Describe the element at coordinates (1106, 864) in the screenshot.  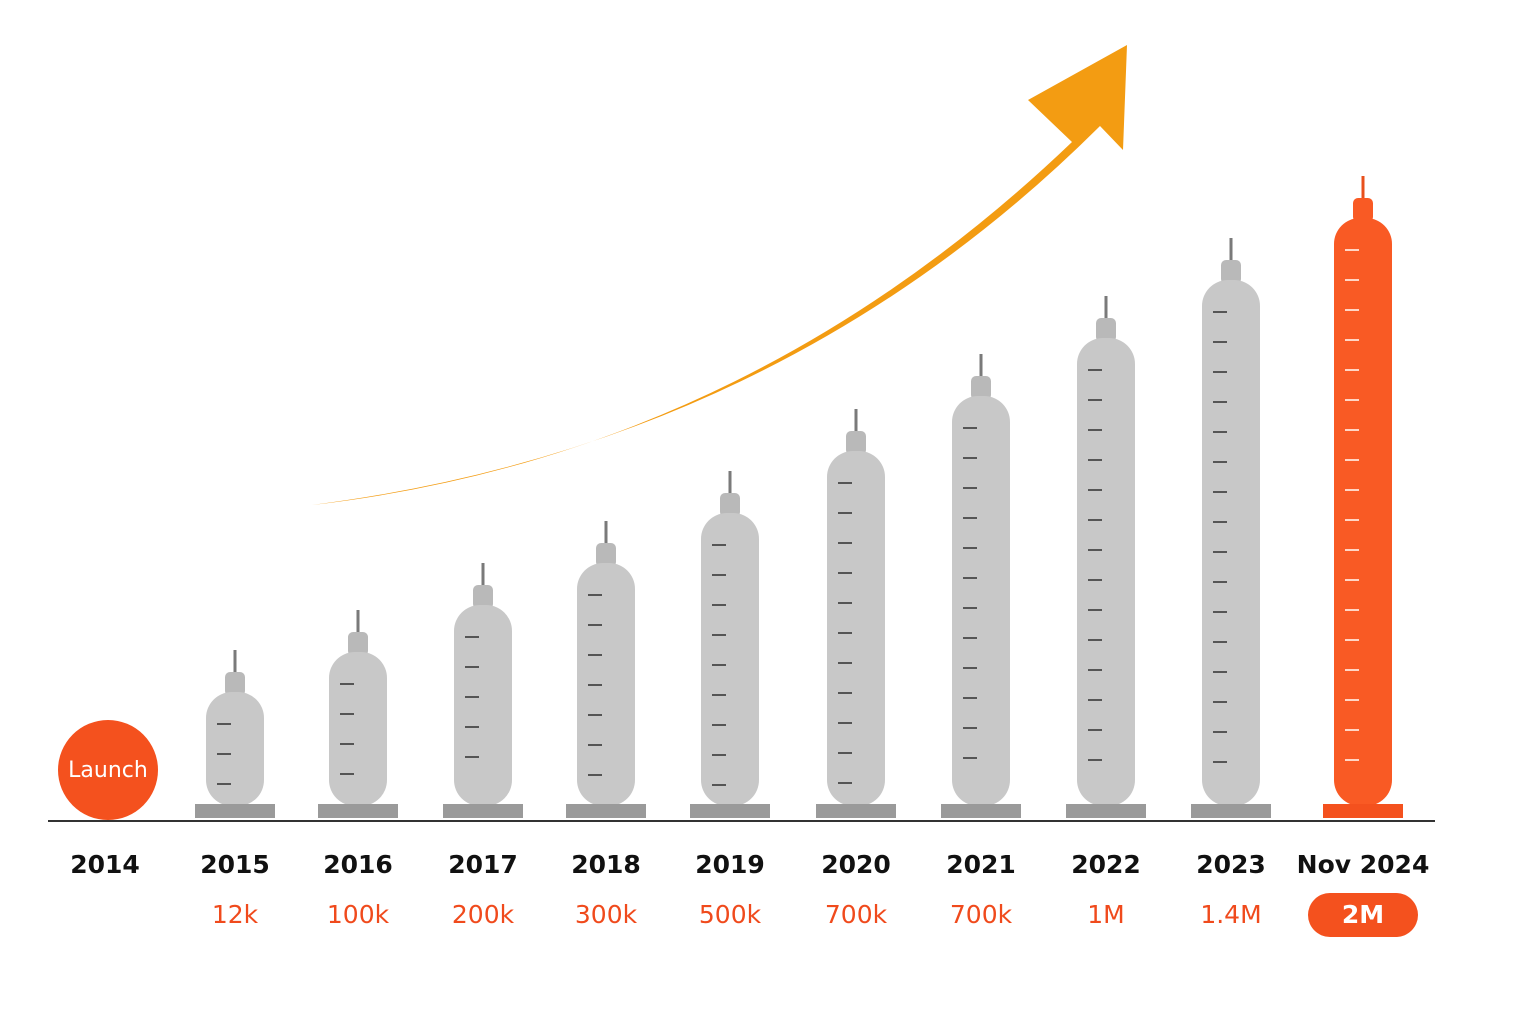
I see `year-label: 2022` at that location.